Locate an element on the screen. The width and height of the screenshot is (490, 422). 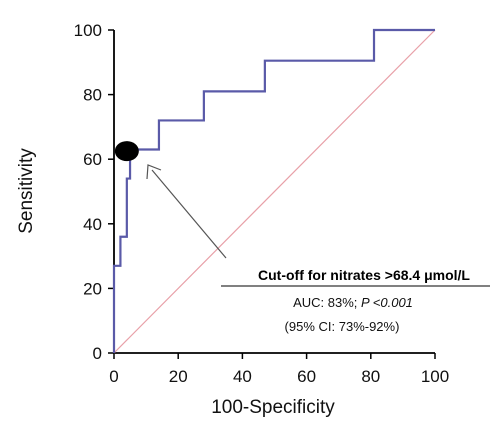
cutoff-title: Cut-off for nitrates >68.4 μmol/L is located at coordinates (364, 275).